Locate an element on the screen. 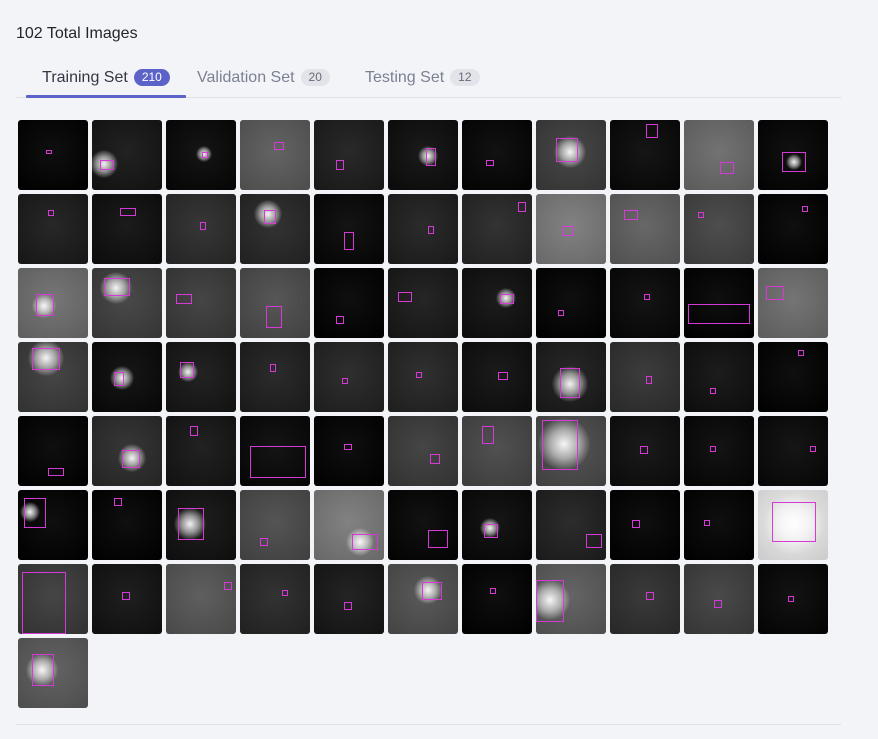  tab-validation-set: Validation Set 20 is located at coordinates (263, 77).